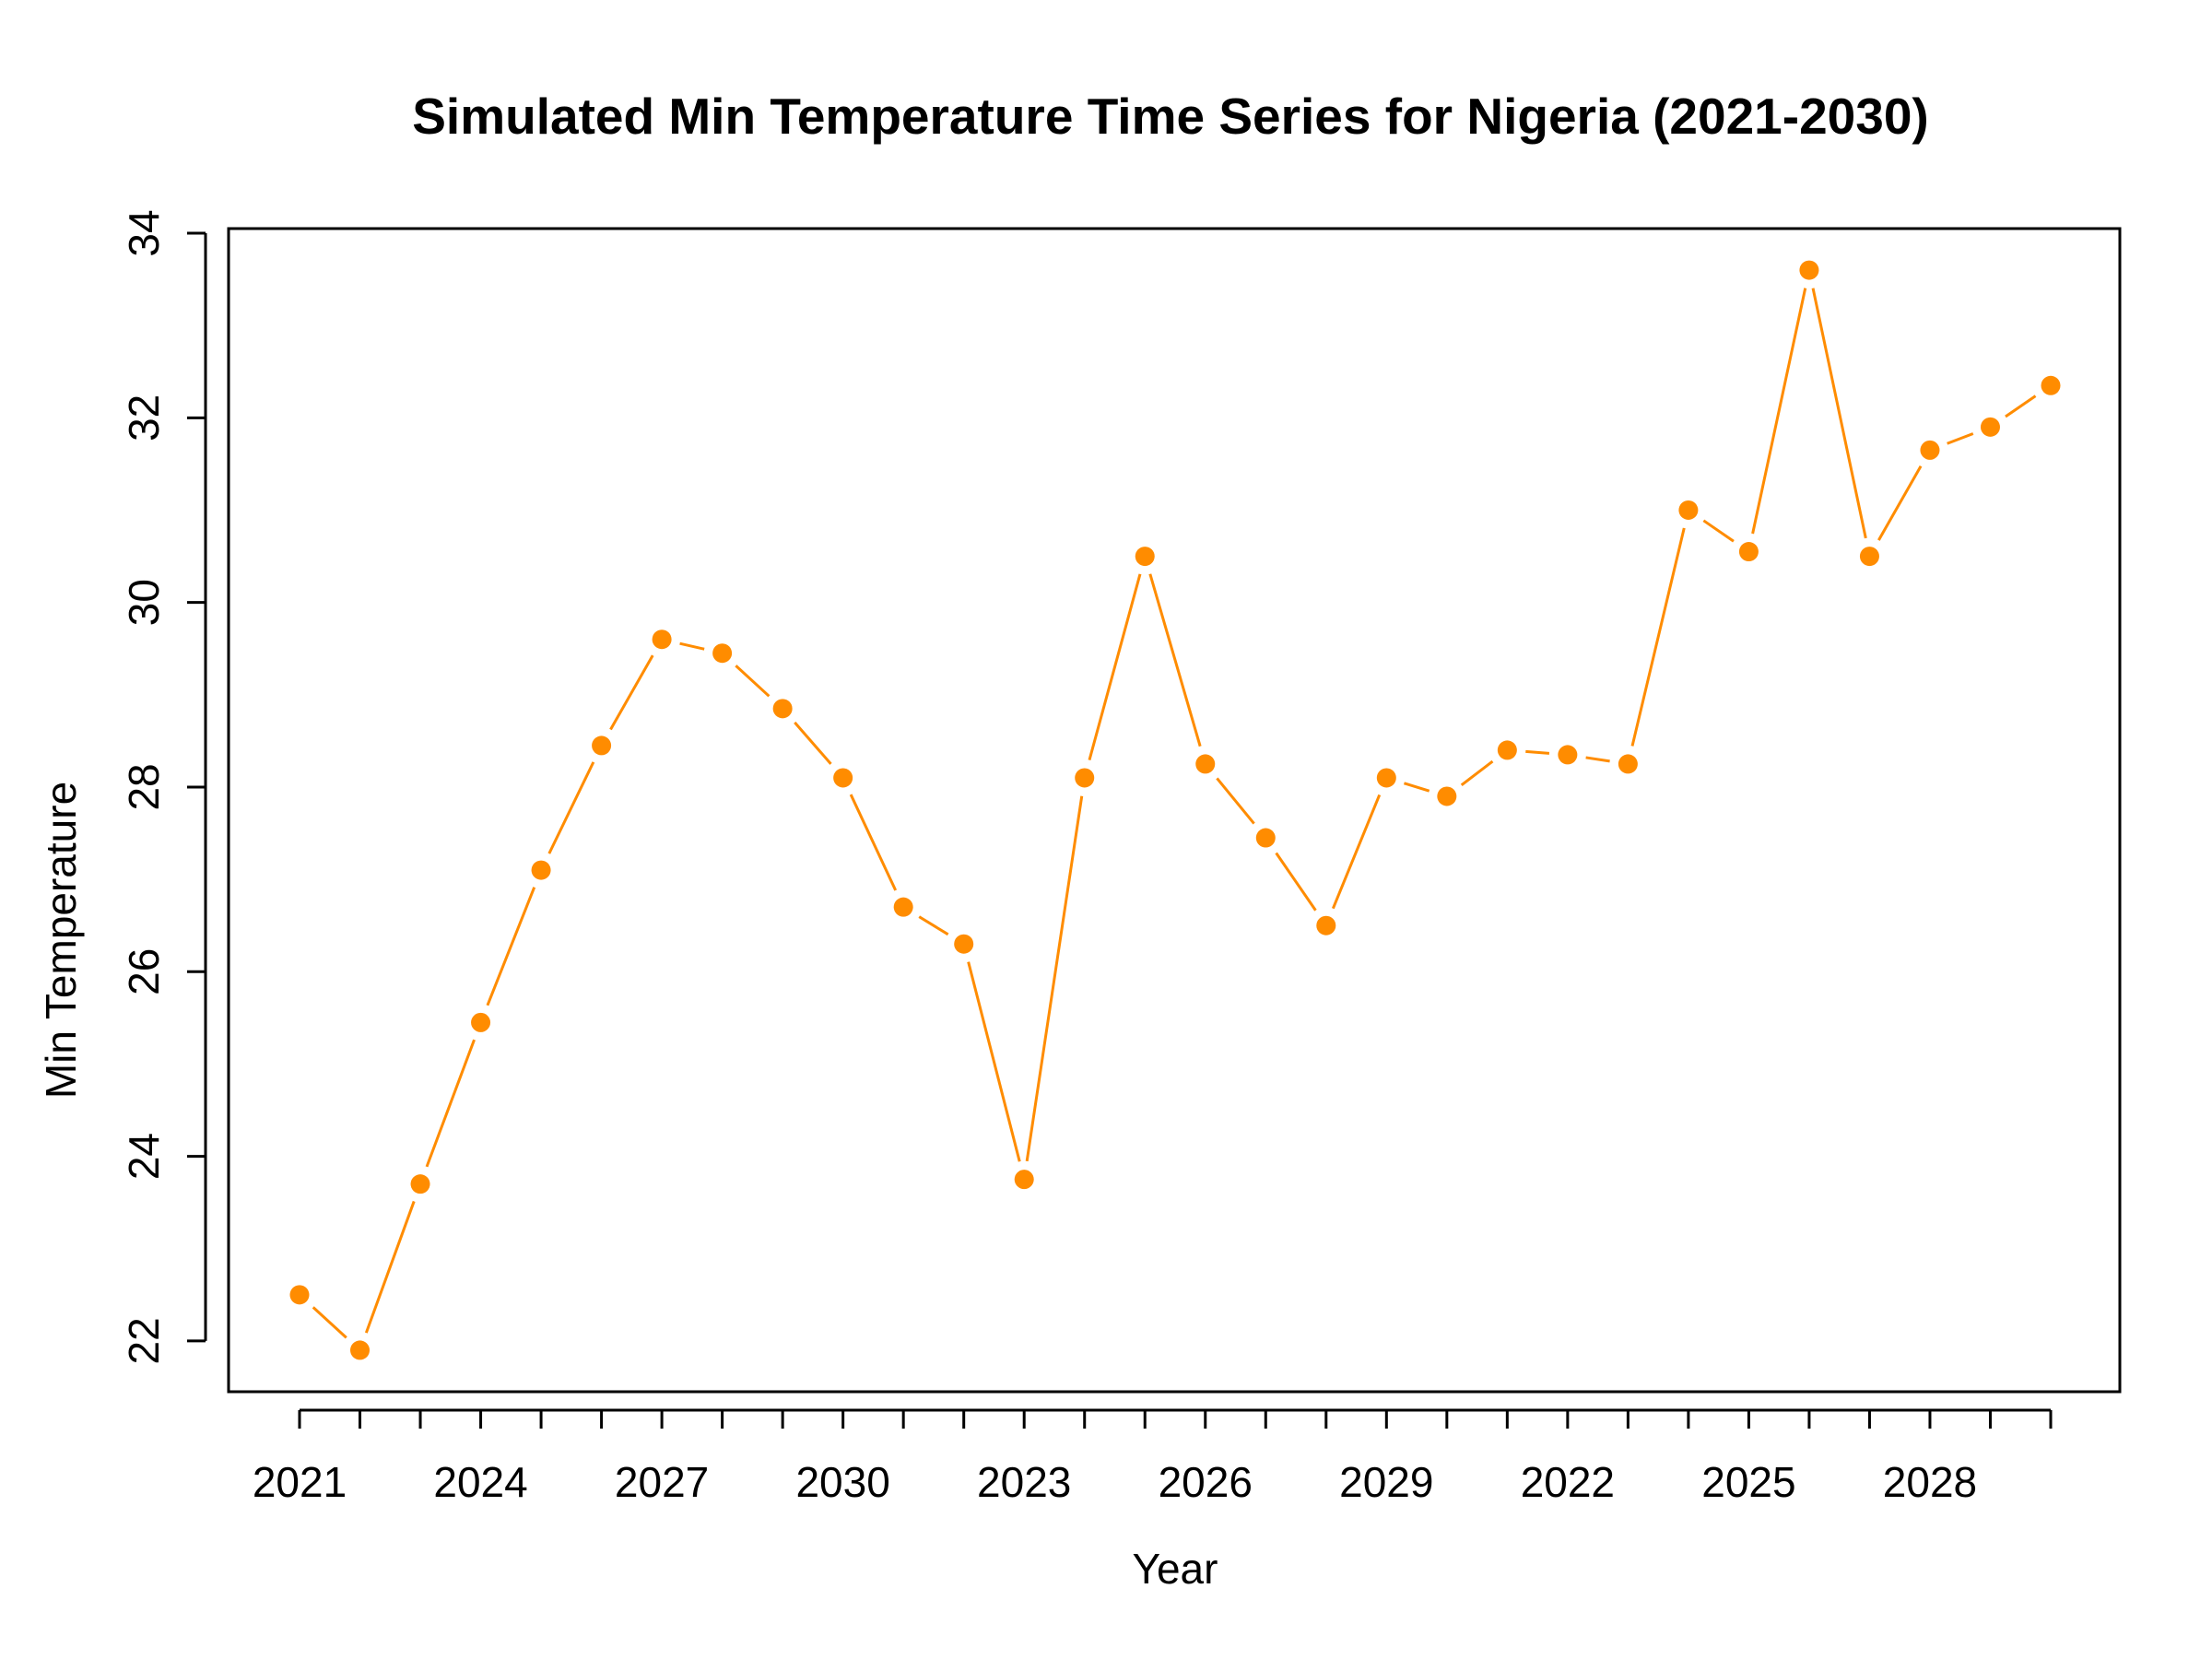 The width and height of the screenshot is (2212, 1659). What do you see at coordinates (480, 1482) in the screenshot?
I see `x-tick-label: 2024` at bounding box center [480, 1482].